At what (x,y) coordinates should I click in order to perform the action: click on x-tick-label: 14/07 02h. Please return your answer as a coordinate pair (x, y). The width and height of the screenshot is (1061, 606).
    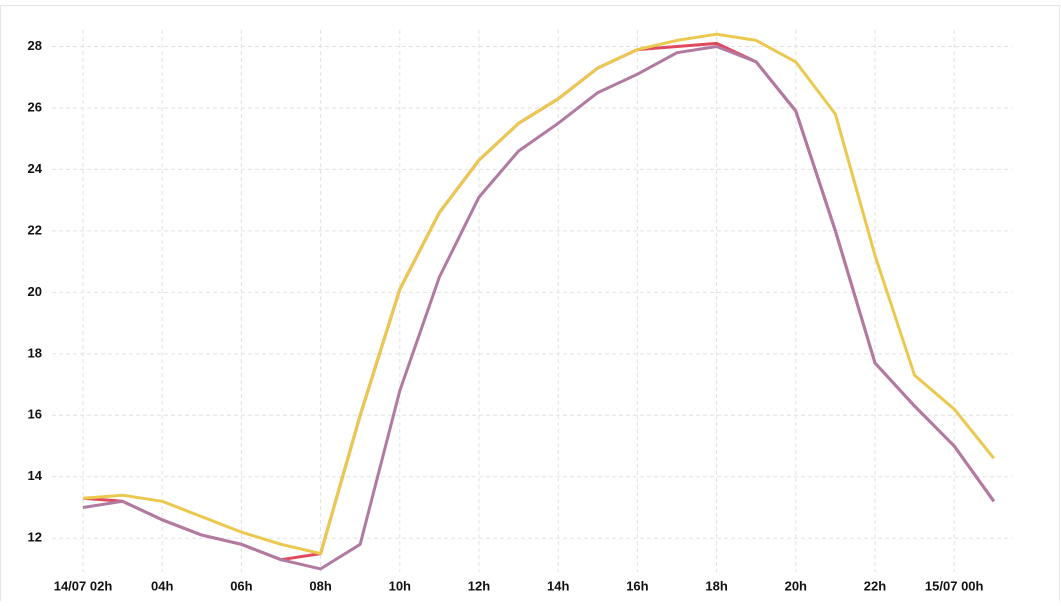
    Looking at the image, I should click on (83, 585).